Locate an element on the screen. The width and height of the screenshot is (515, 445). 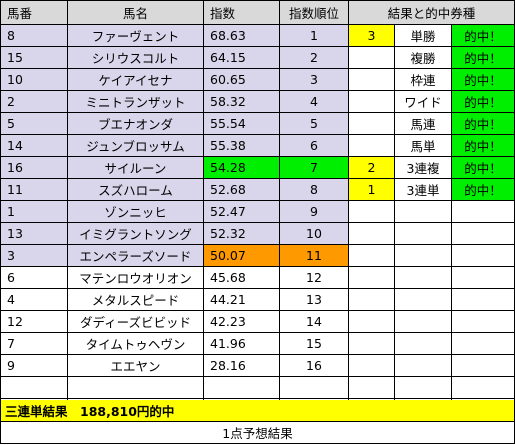
row-rank: 8 is located at coordinates (314, 190).